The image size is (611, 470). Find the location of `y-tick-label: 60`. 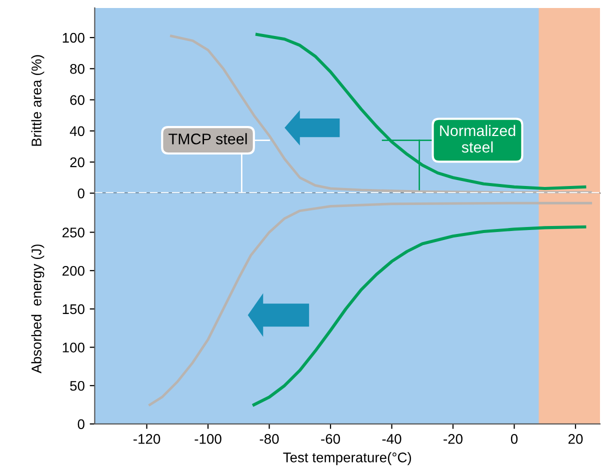

y-tick-label: 60 is located at coordinates (77, 100).